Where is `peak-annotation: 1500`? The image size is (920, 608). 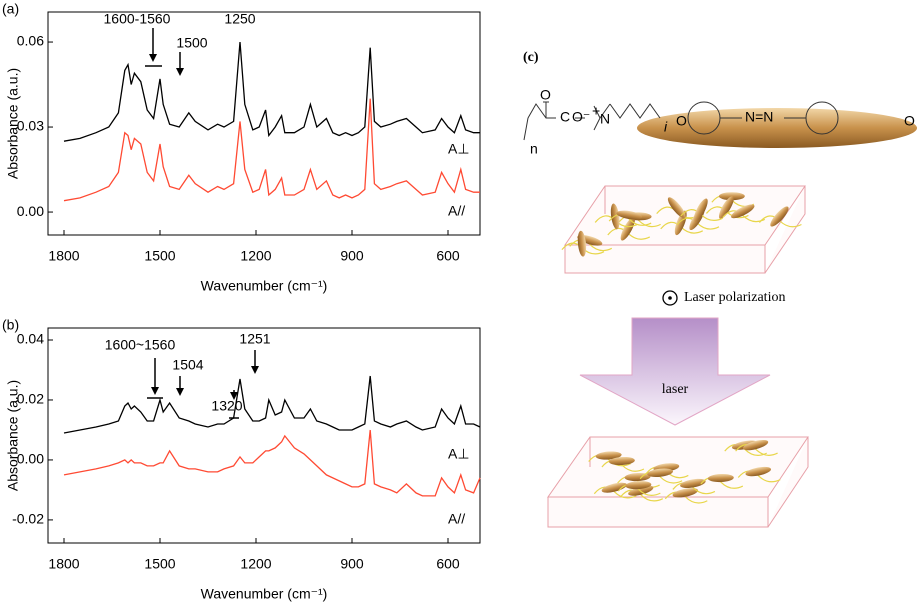 peak-annotation: 1500 is located at coordinates (191, 43).